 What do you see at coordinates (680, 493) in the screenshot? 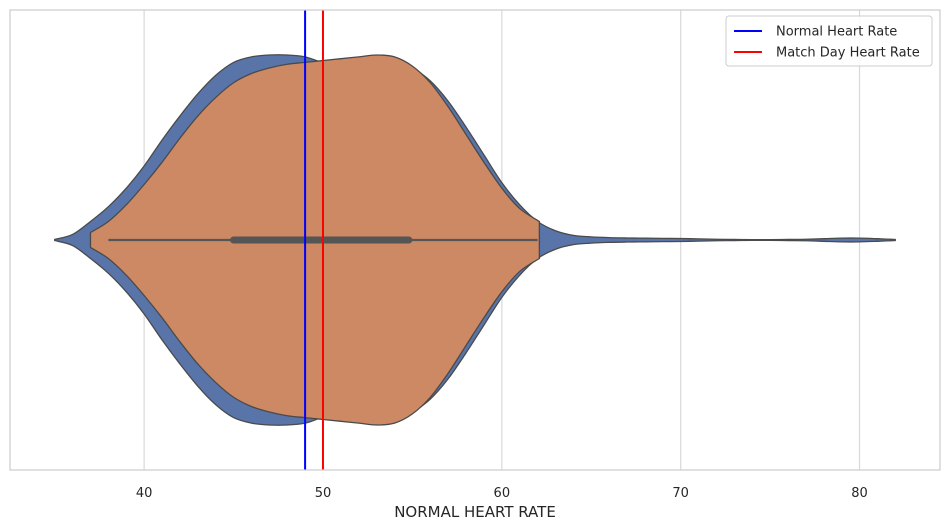
I see `x-tick-70: 70` at bounding box center [680, 493].